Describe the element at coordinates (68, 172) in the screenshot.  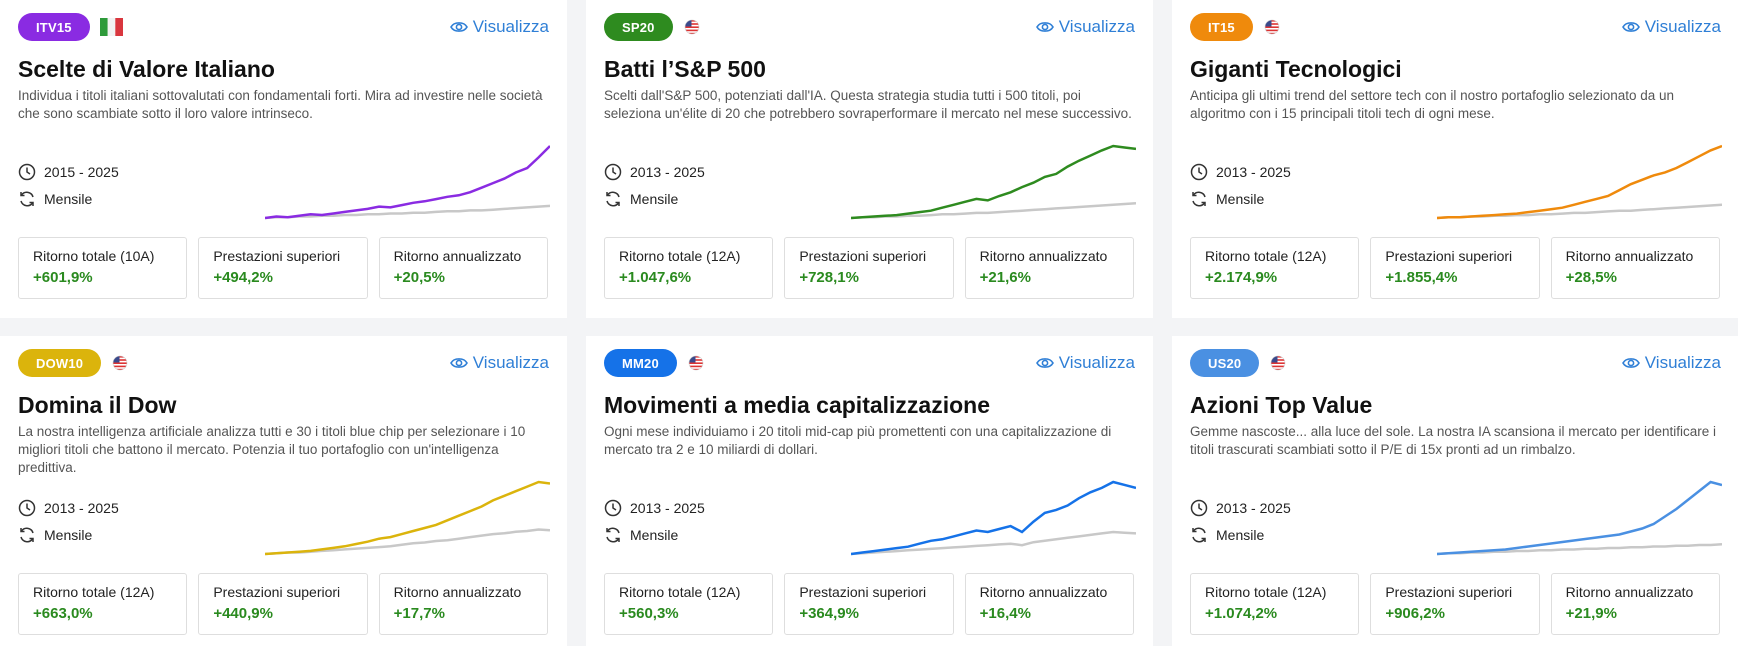
I see `period-row: 2015 - 2025` at that location.